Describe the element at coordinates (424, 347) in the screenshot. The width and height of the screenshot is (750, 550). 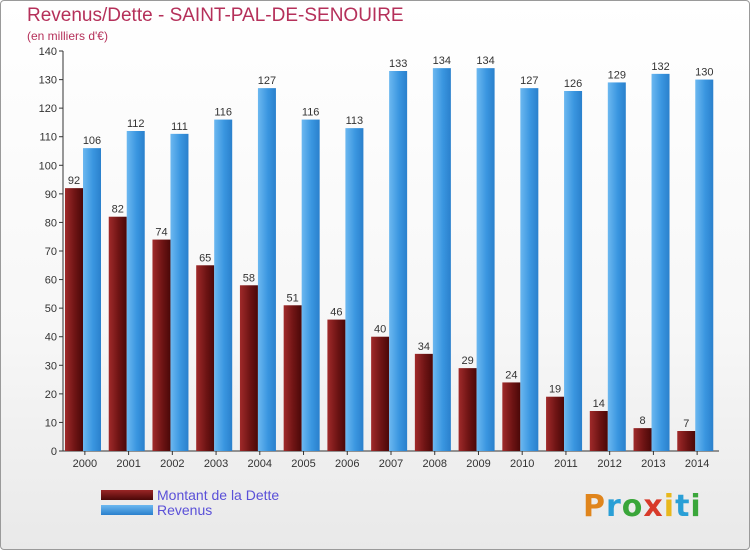
I see `data-label-debt: 34` at that location.